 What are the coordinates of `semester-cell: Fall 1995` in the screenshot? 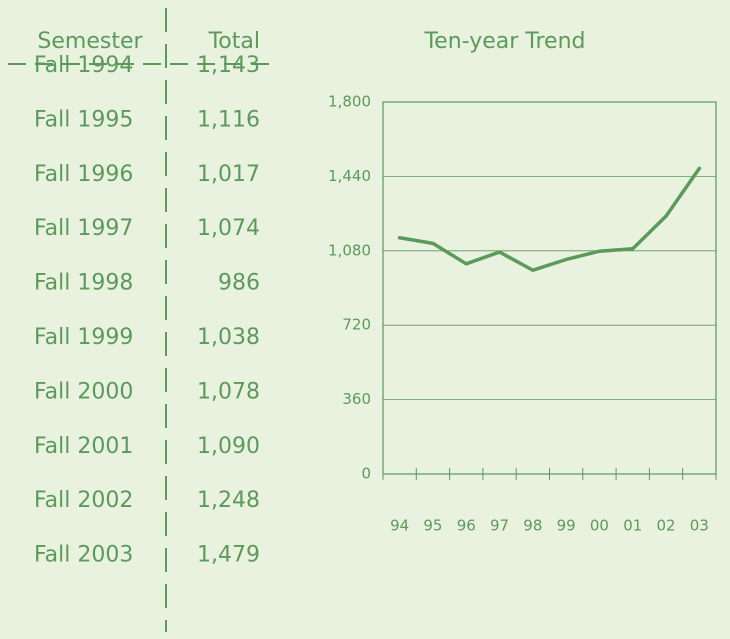 It's located at (83, 119).